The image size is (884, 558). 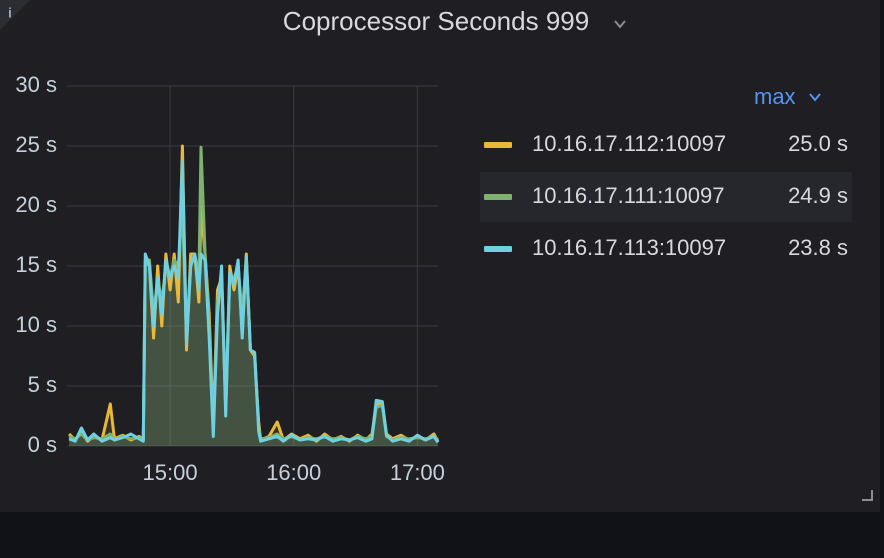 What do you see at coordinates (436, 21) in the screenshot?
I see `panel-title: Coprocessor Seconds 999` at bounding box center [436, 21].